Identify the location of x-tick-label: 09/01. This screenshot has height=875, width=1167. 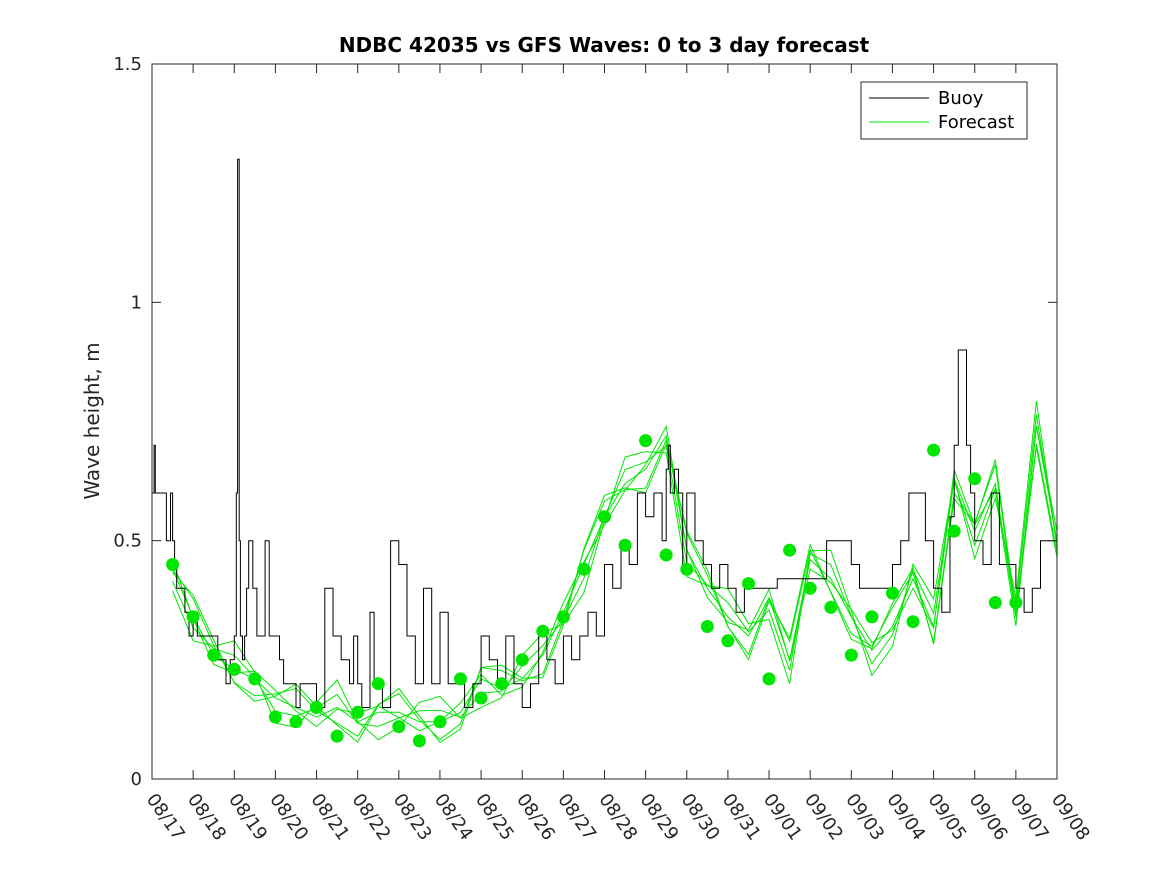
(782, 817).